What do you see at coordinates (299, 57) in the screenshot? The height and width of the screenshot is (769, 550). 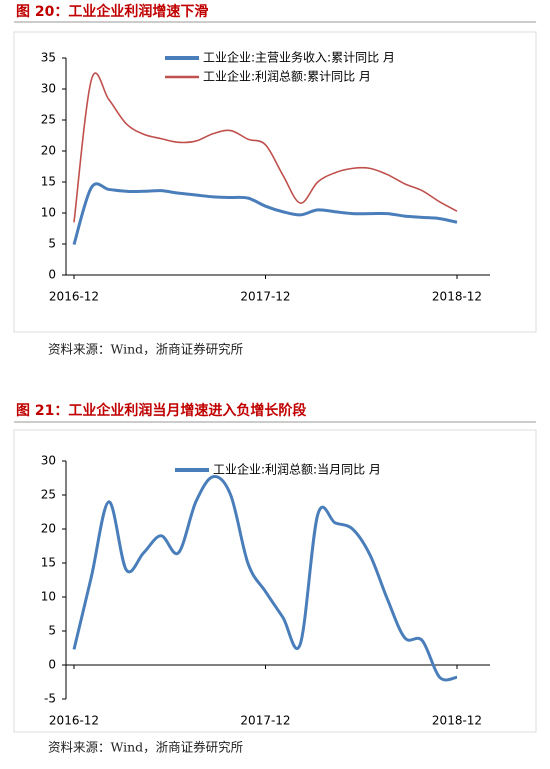 I see `legend-label: 工业企业:主营业务收入:累计同比 月` at bounding box center [299, 57].